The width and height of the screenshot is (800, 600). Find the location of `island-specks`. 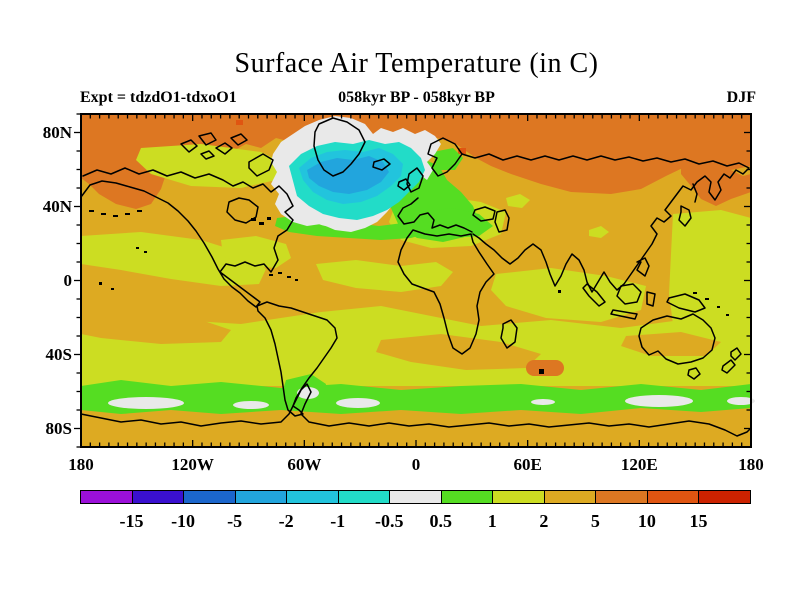

island-specks is located at coordinates (409, 263).